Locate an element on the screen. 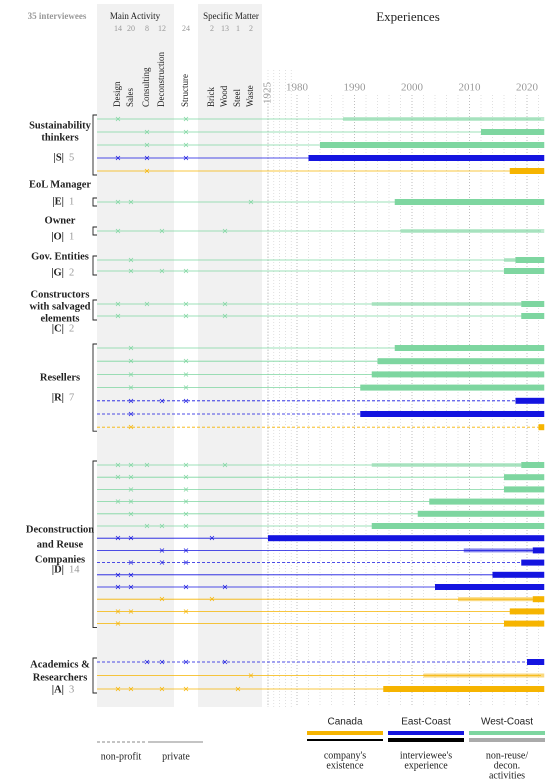 The height and width of the screenshot is (783, 550). group-label: Researchers is located at coordinates (60, 677).